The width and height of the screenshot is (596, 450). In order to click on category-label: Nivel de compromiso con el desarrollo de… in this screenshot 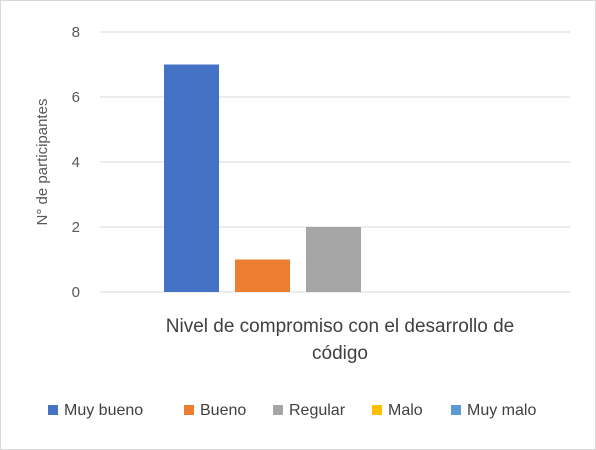, I will do `click(340, 340)`.